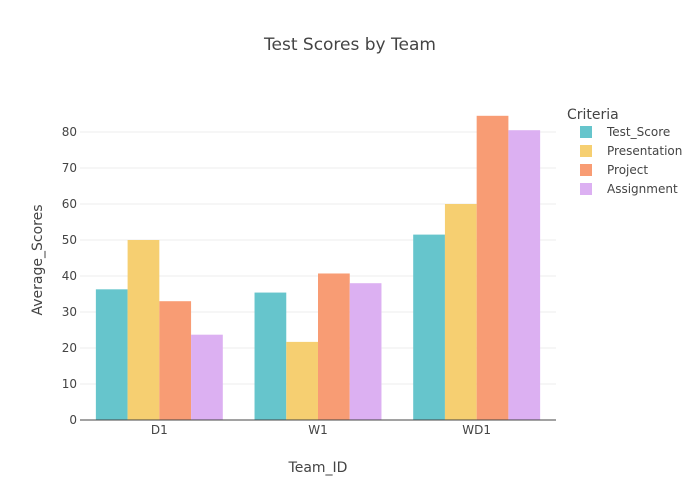 The image size is (700, 500). I want to click on legend-label: Project, so click(627, 170).